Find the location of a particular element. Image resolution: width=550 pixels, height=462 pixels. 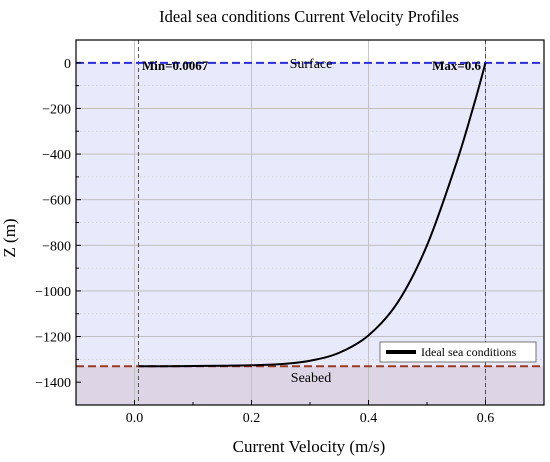

y-tick-label-7: −1400 is located at coordinates (53, 383).